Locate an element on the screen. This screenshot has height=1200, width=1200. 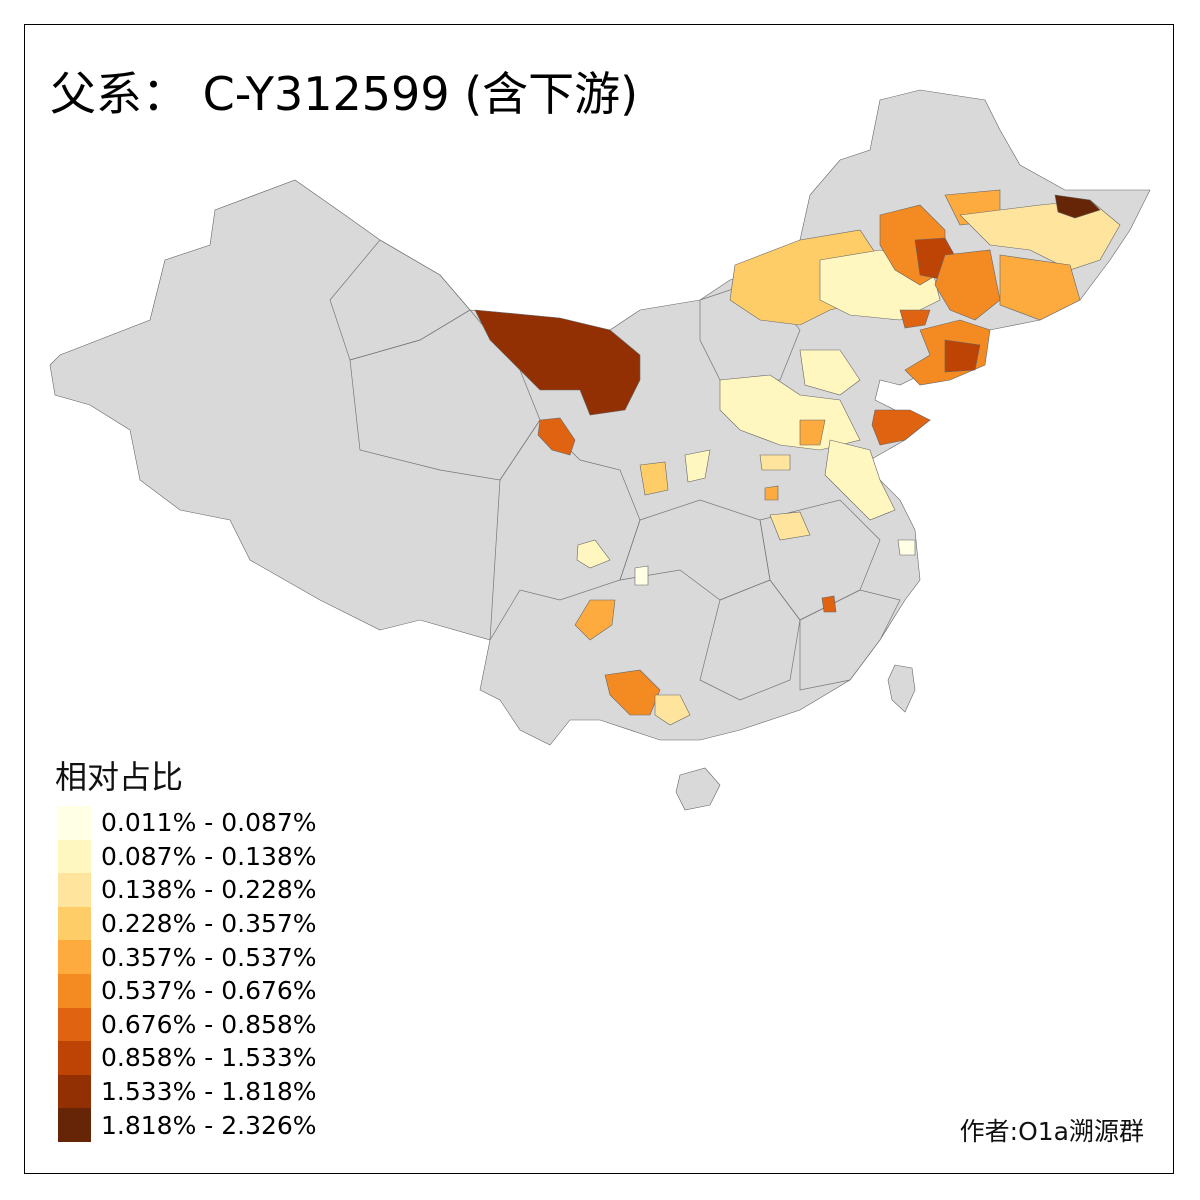
legend-label: 0.676% - 0.858% is located at coordinates (209, 1024).